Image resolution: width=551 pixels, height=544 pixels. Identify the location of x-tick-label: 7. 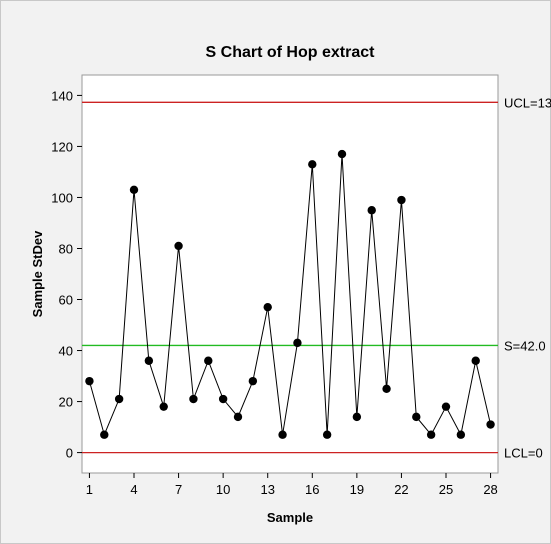
(178, 489).